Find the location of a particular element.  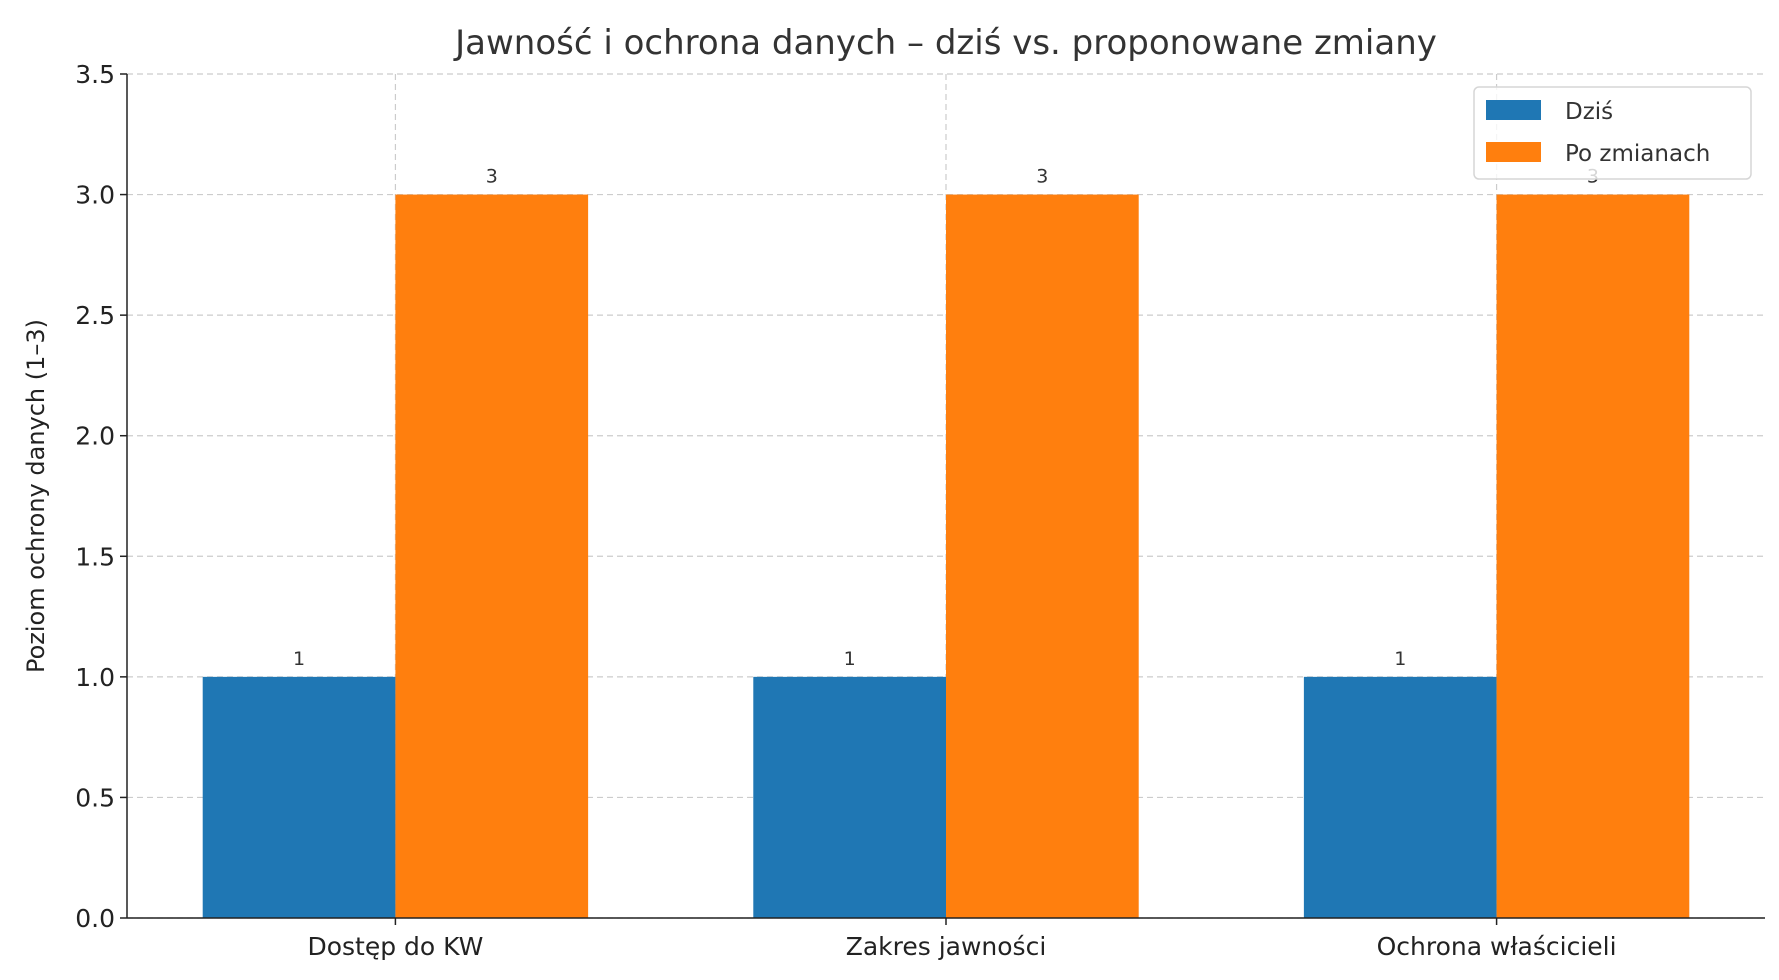

y-tick-label: 2.0 is located at coordinates (95, 436).